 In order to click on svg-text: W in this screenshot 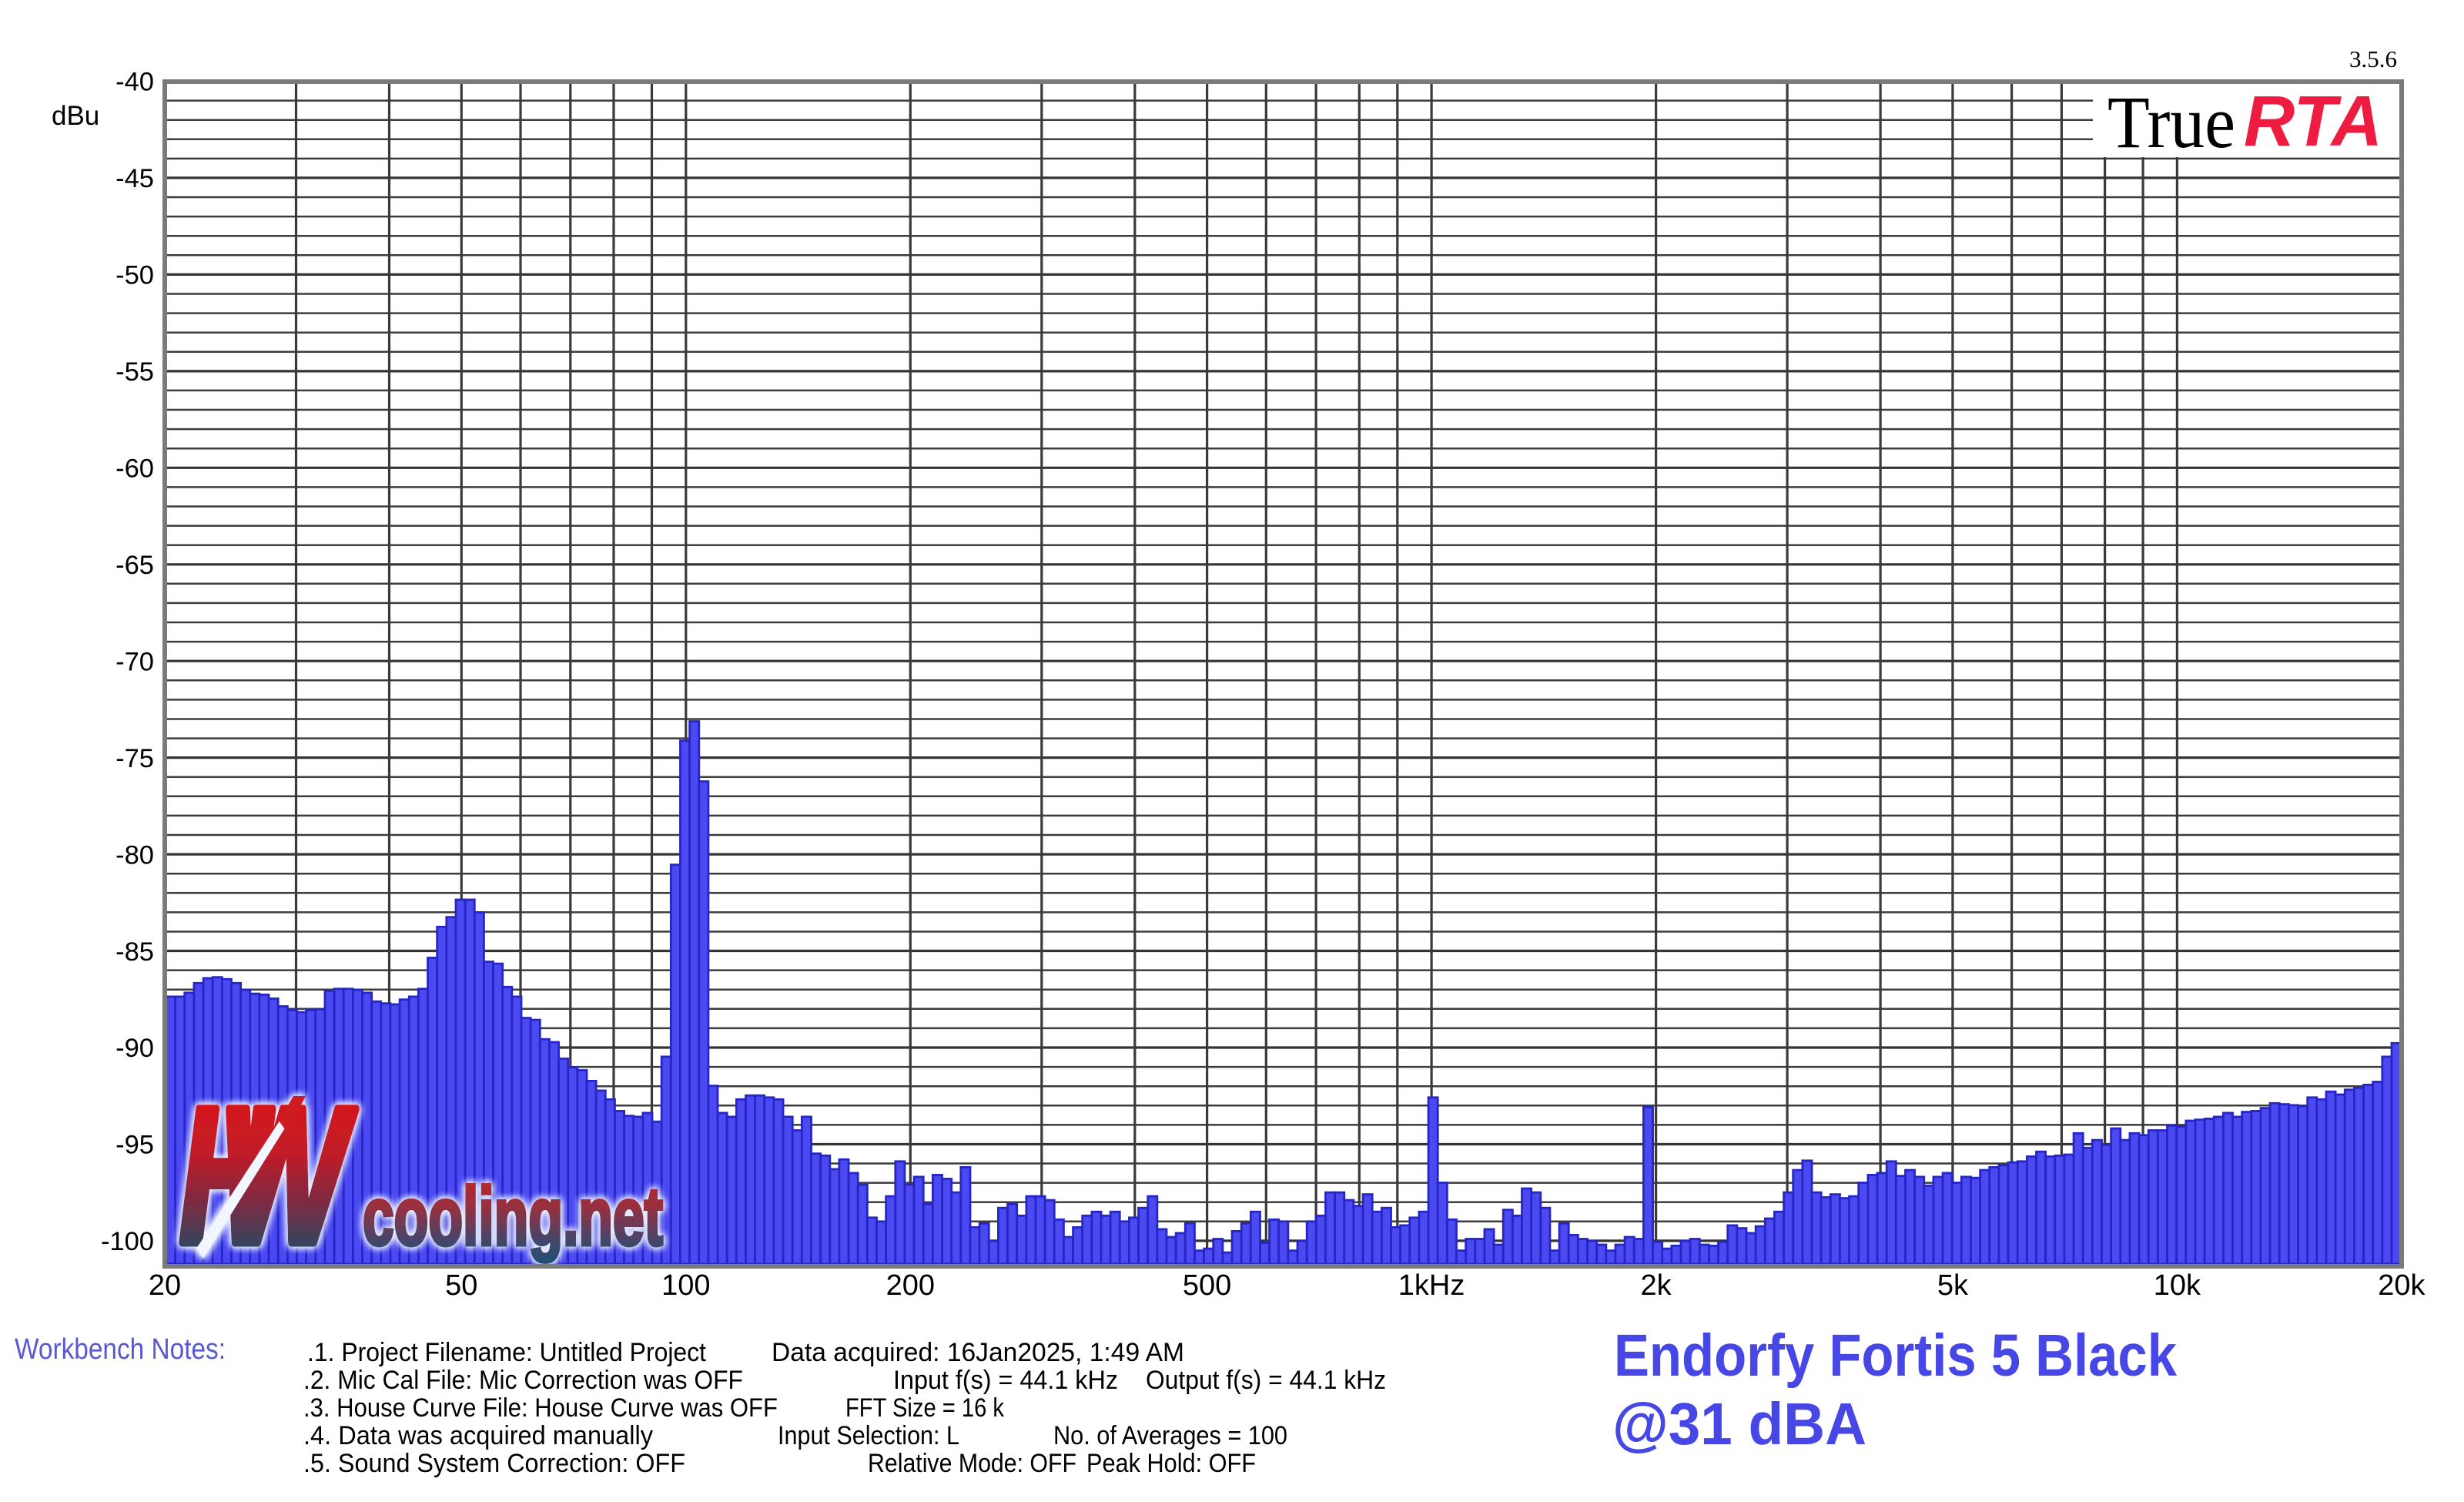, I will do `click(288, 1176)`.